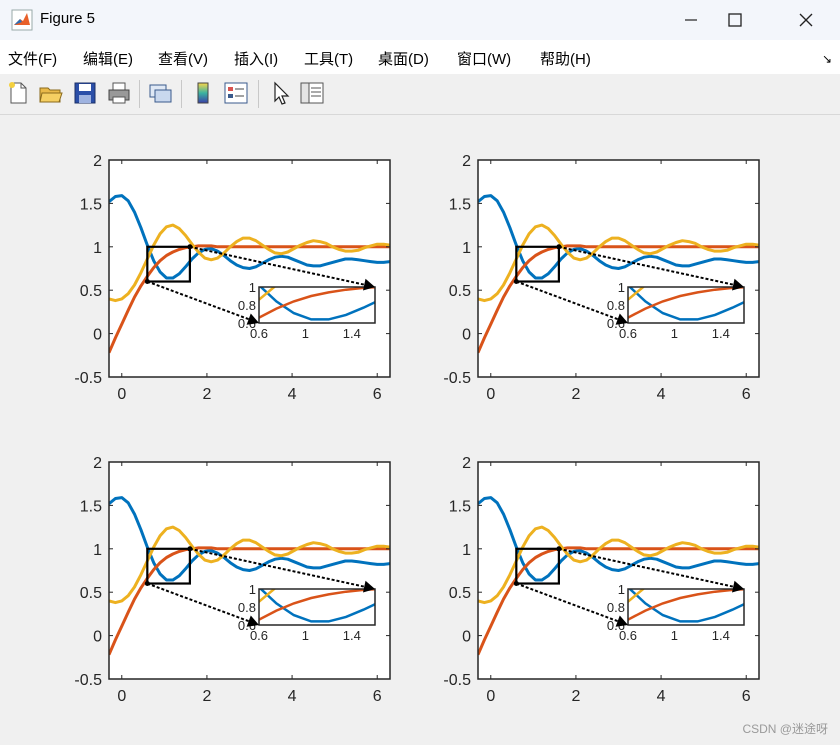 The height and width of the screenshot is (745, 840). I want to click on print-icon, so click(119, 93).